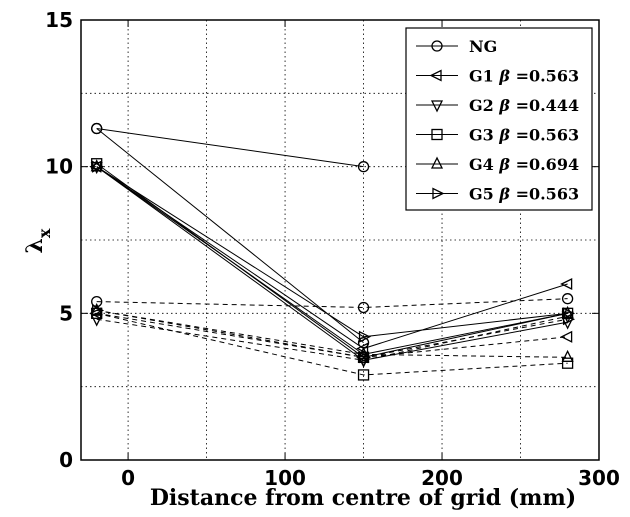 The height and width of the screenshot is (517, 630). What do you see at coordinates (59, 167) in the screenshot?
I see `y-tick-label: 10` at bounding box center [59, 167].